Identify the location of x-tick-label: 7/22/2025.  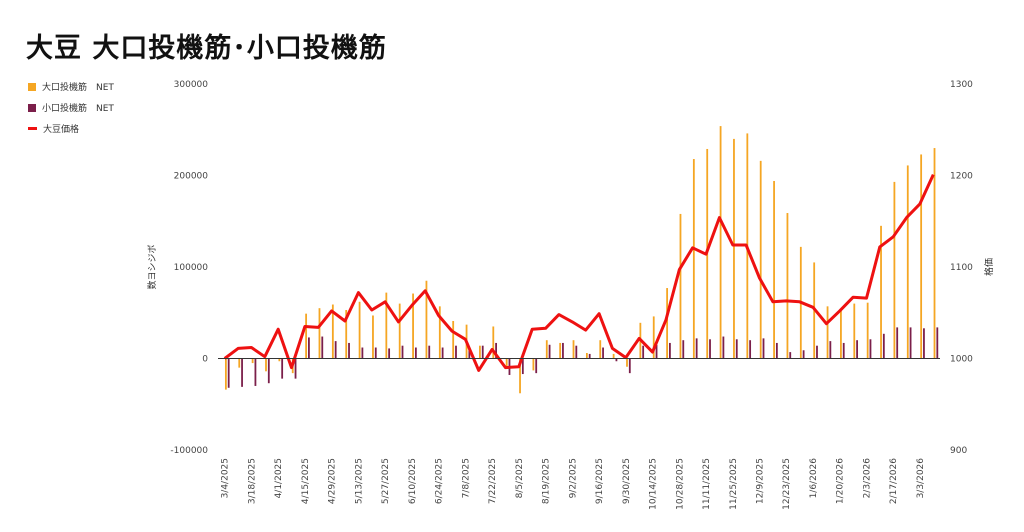
(493, 481).